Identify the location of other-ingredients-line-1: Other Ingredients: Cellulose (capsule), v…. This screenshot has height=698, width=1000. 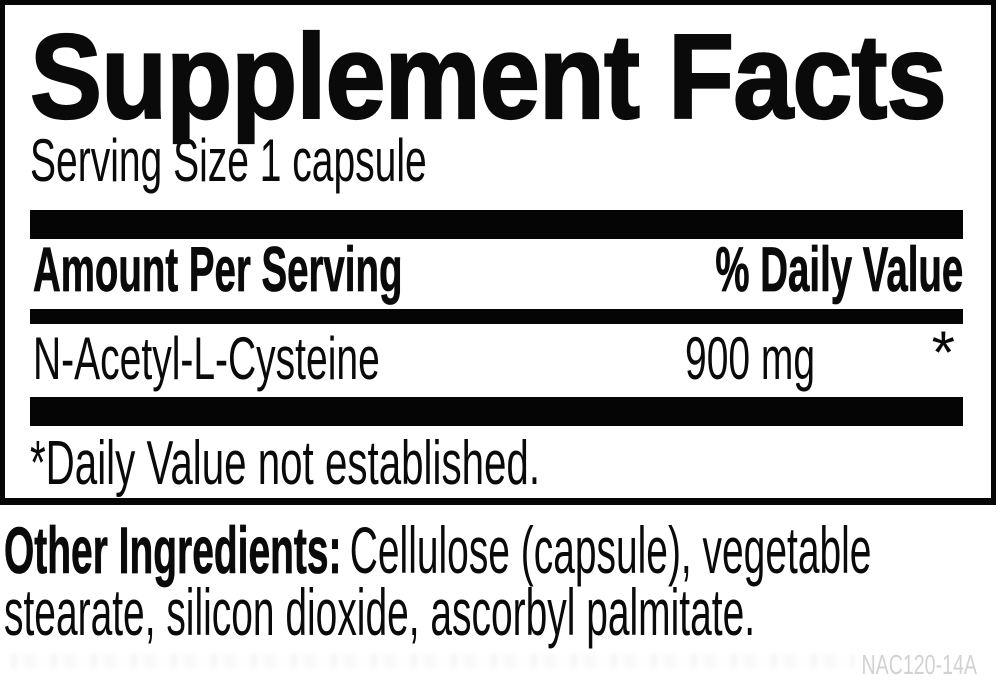
(438, 550).